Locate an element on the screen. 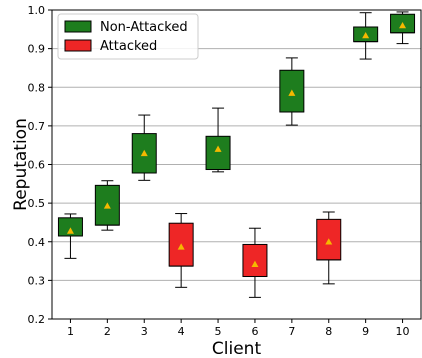 This screenshot has width=422, height=358. legend-swatch-non-attacked is located at coordinates (78, 26).